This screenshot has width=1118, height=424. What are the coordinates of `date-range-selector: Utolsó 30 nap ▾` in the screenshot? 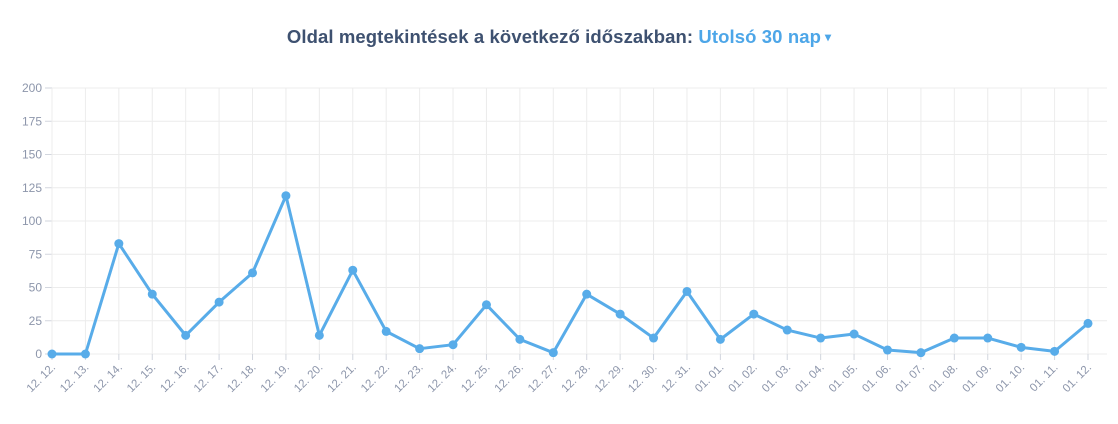 It's located at (764, 36).